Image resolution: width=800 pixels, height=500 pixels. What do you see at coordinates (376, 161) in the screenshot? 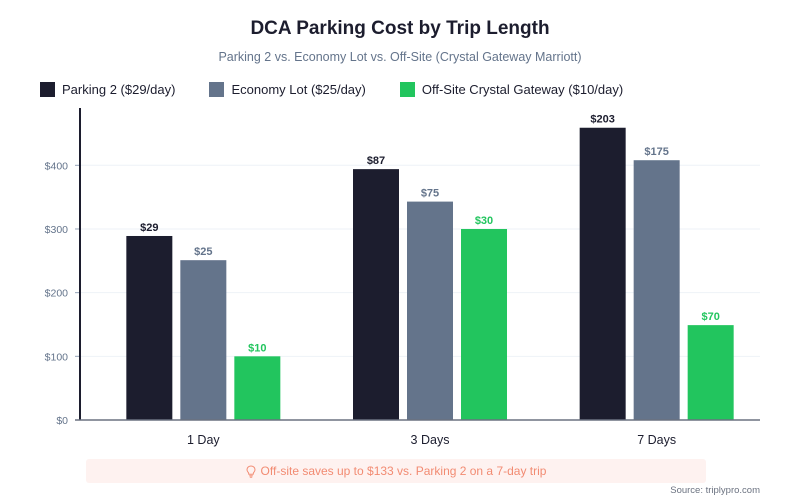
I see `data-label-parking2: $87` at bounding box center [376, 161].